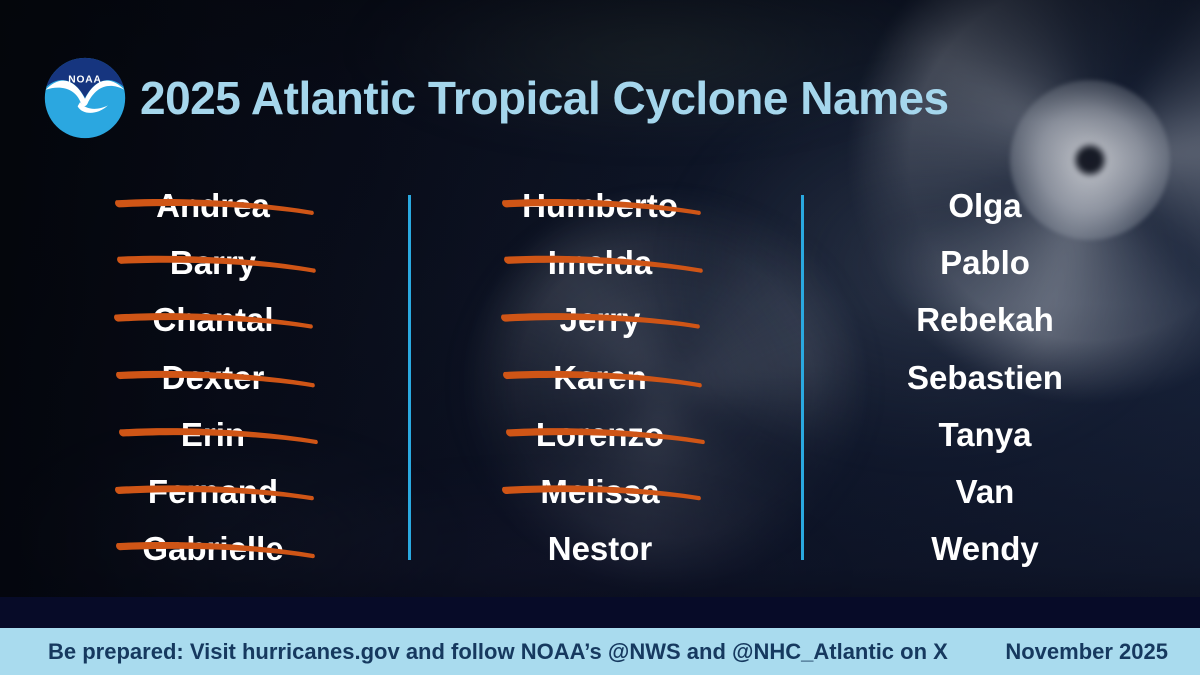  I want to click on cyclone-name: Melissa, so click(600, 492).